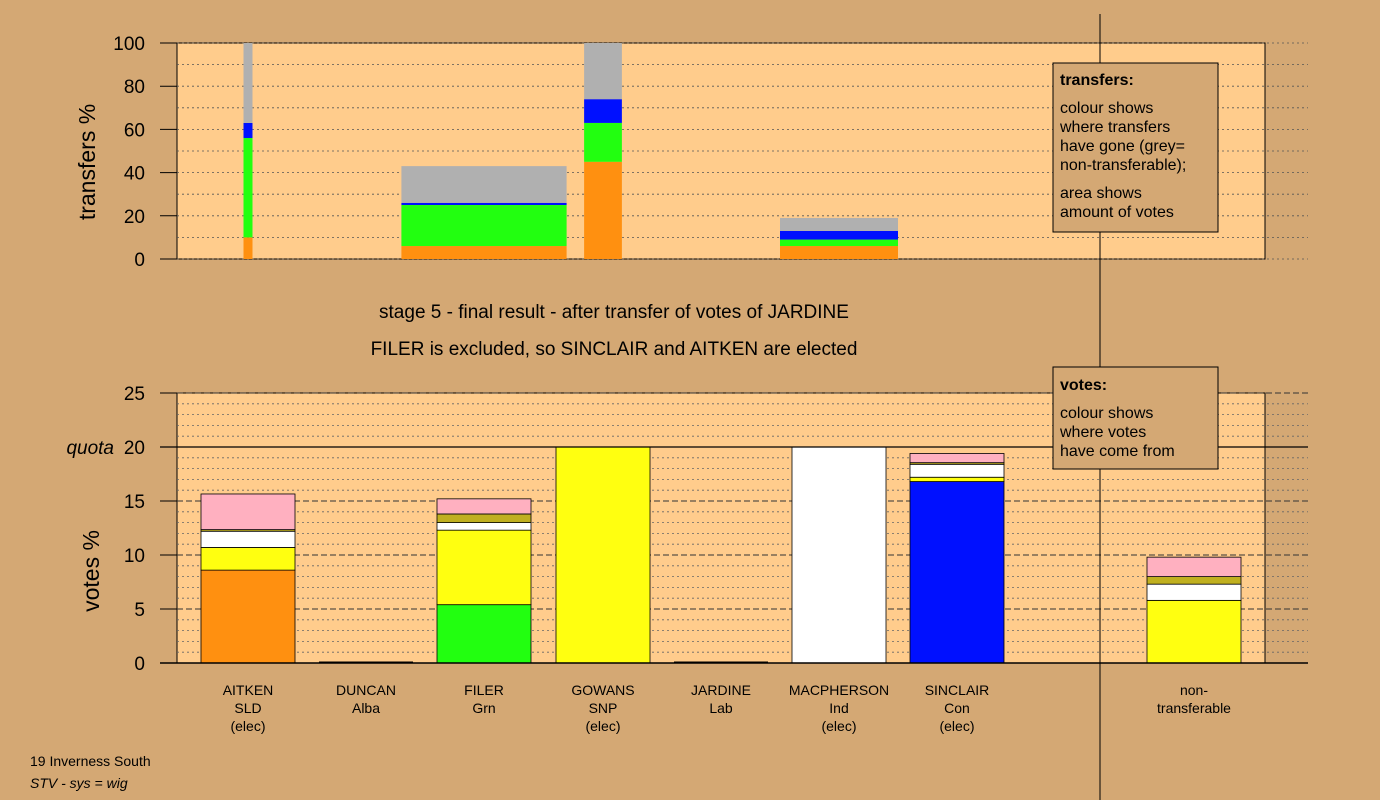  I want to click on candidate-label: MACPHERSON, so click(839, 690).